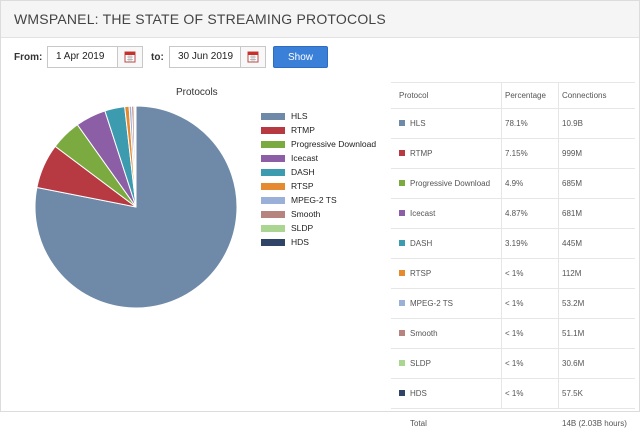  What do you see at coordinates (28, 57) in the screenshot?
I see `from-label: From:` at bounding box center [28, 57].